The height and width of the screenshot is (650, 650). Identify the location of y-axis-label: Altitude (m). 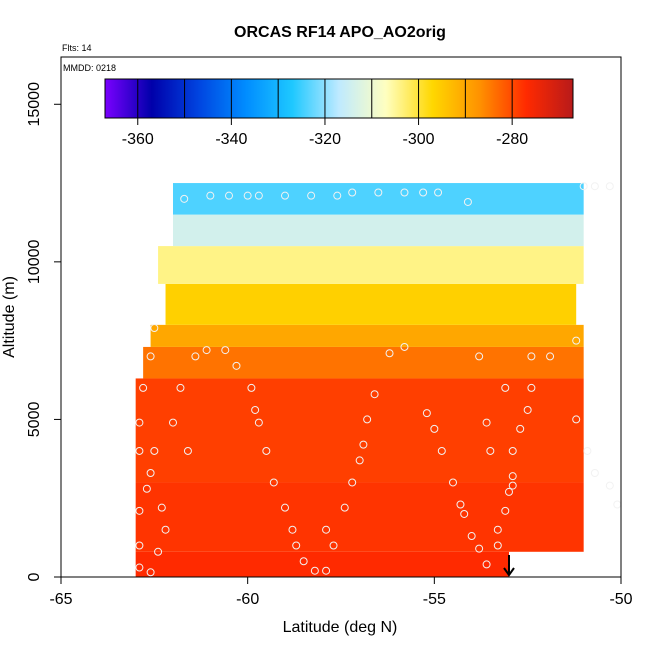
(9, 317).